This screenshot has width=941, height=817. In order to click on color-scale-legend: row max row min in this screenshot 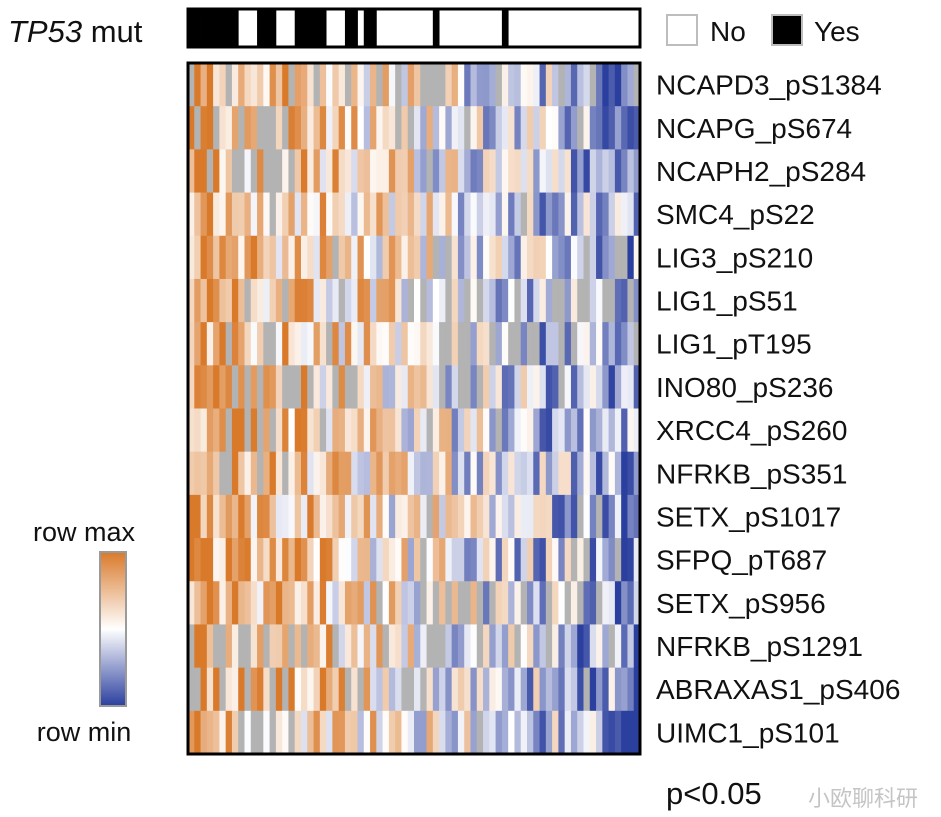, I will do `click(84, 632)`.